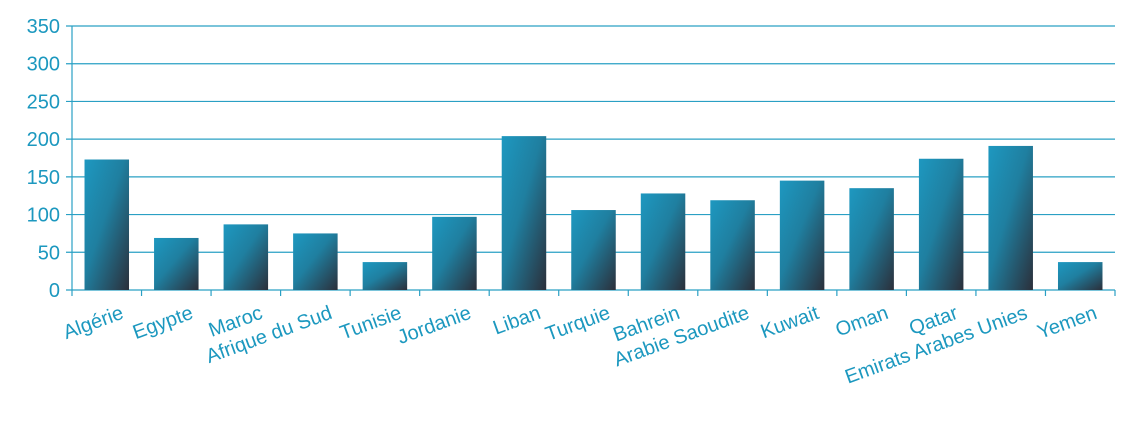 Image resolution: width=1143 pixels, height=441 pixels. What do you see at coordinates (43, 140) in the screenshot?
I see `y-tick-label: 200` at bounding box center [43, 140].